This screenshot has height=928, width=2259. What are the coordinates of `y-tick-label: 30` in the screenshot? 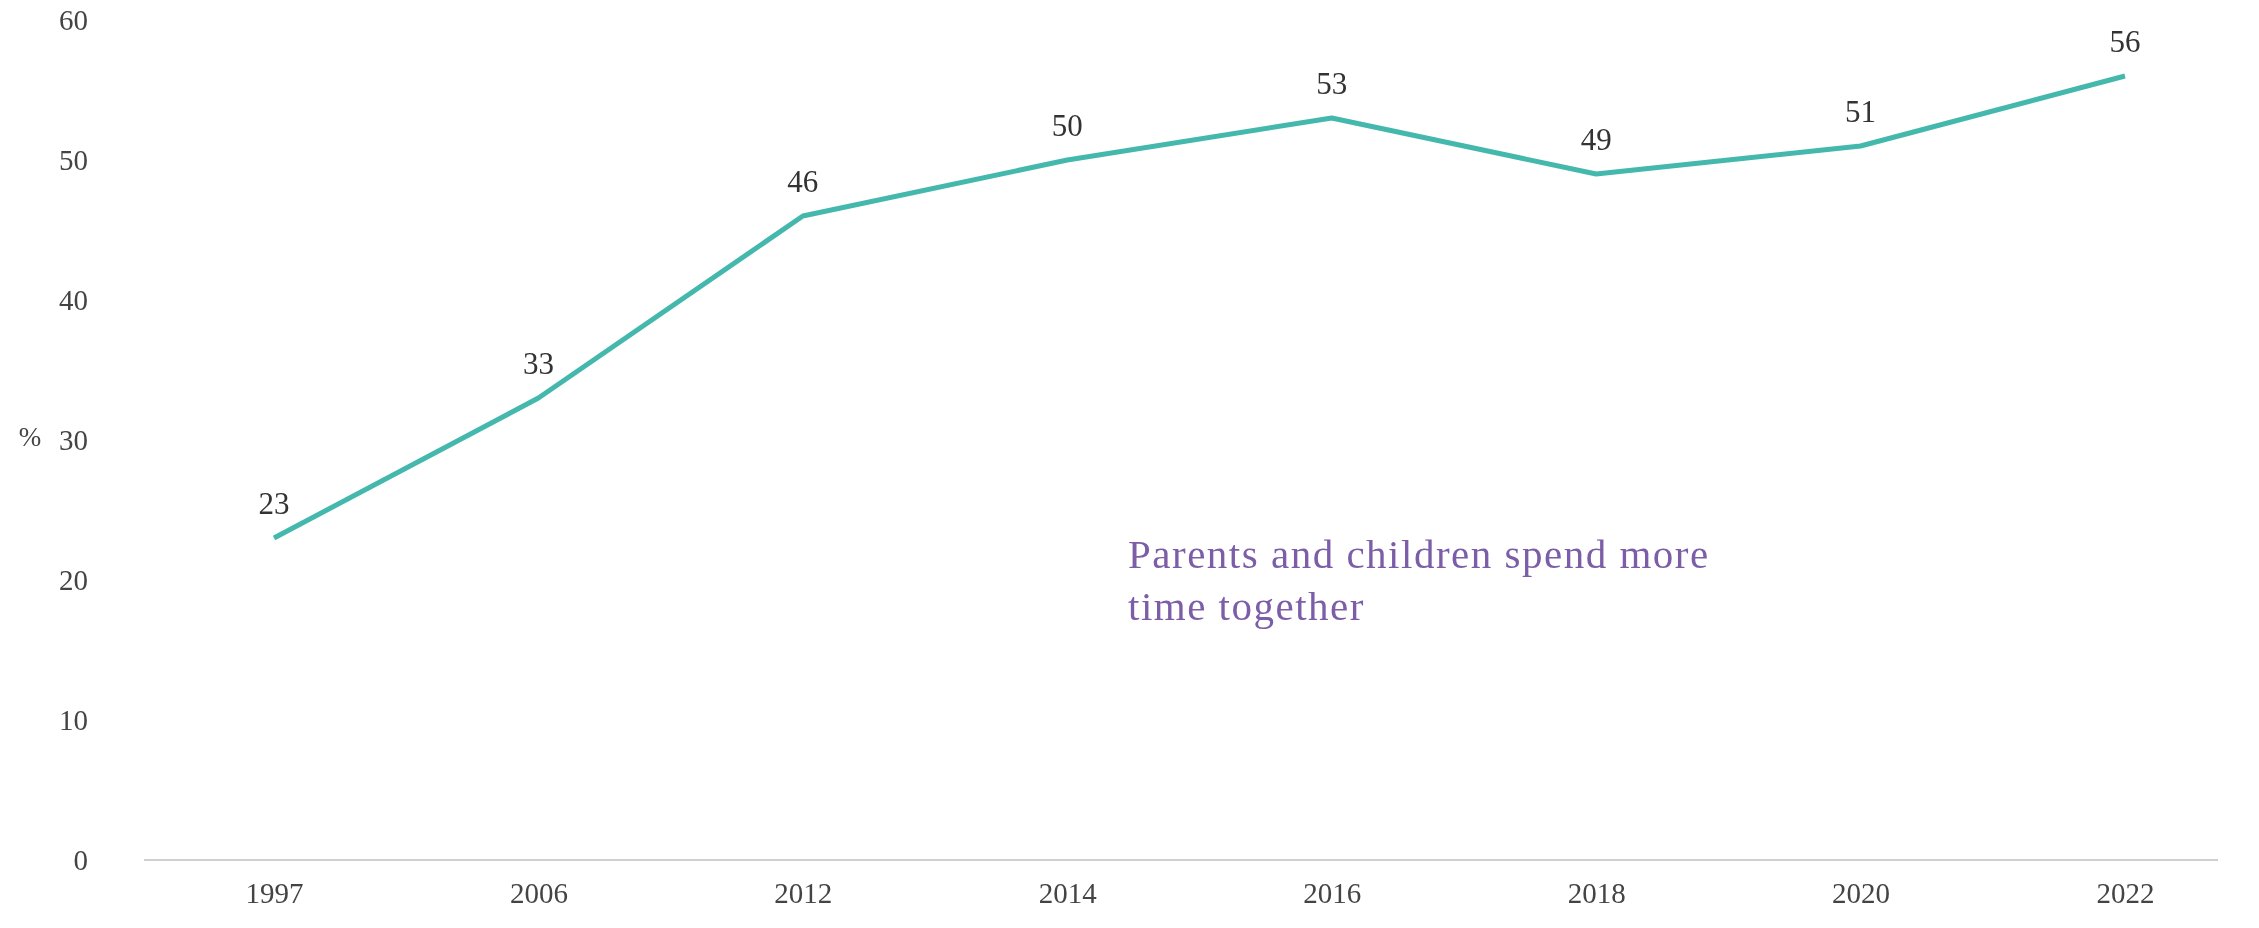 It's located at (73, 439).